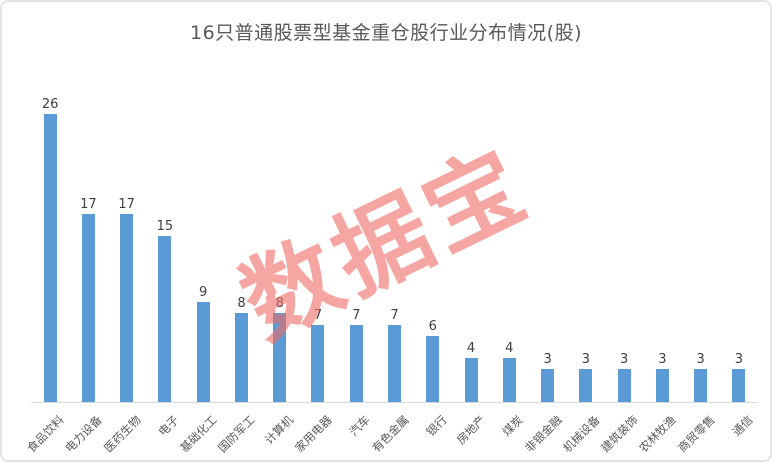 The height and width of the screenshot is (466, 776). I want to click on x-axis-label: 基础化工, so click(198, 434).